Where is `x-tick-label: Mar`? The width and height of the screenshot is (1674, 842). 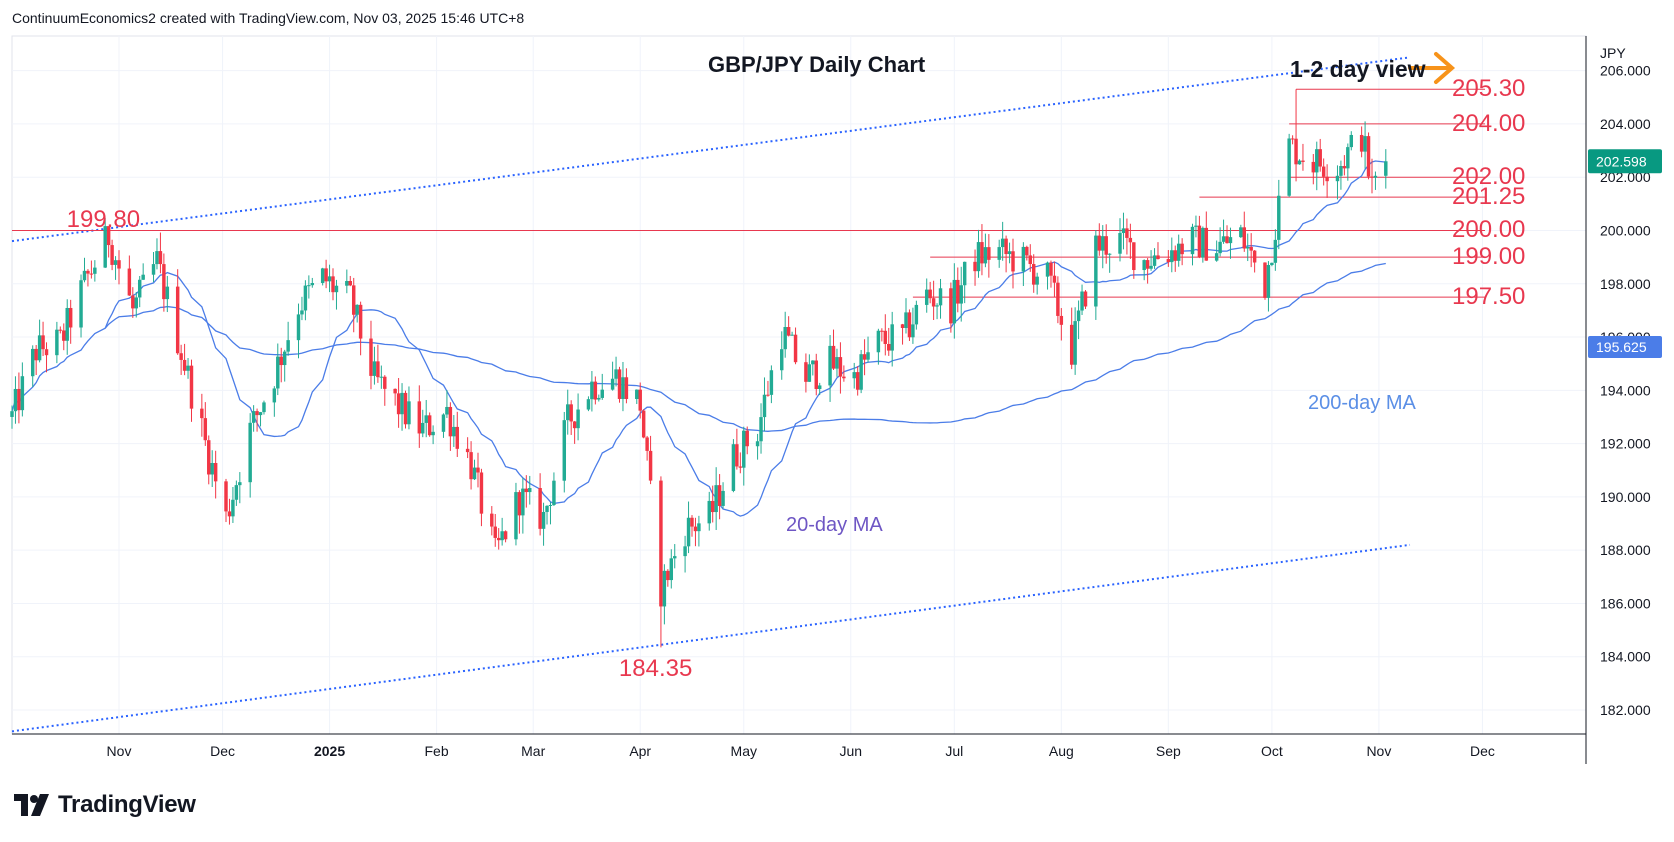
x-tick-label: Mar is located at coordinates (533, 751).